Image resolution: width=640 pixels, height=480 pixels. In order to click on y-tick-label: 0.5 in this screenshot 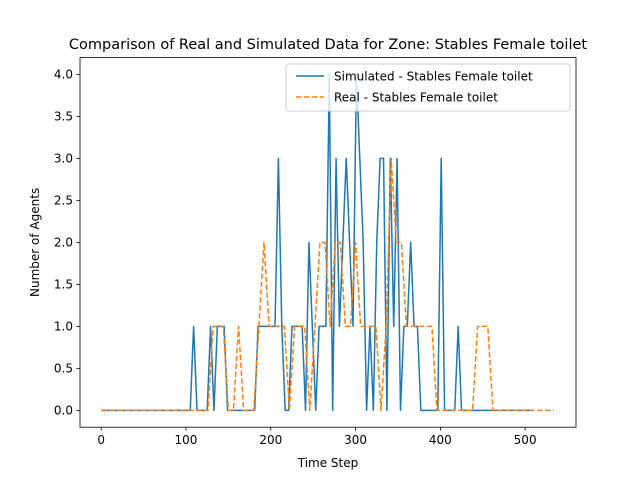, I will do `click(63, 369)`.